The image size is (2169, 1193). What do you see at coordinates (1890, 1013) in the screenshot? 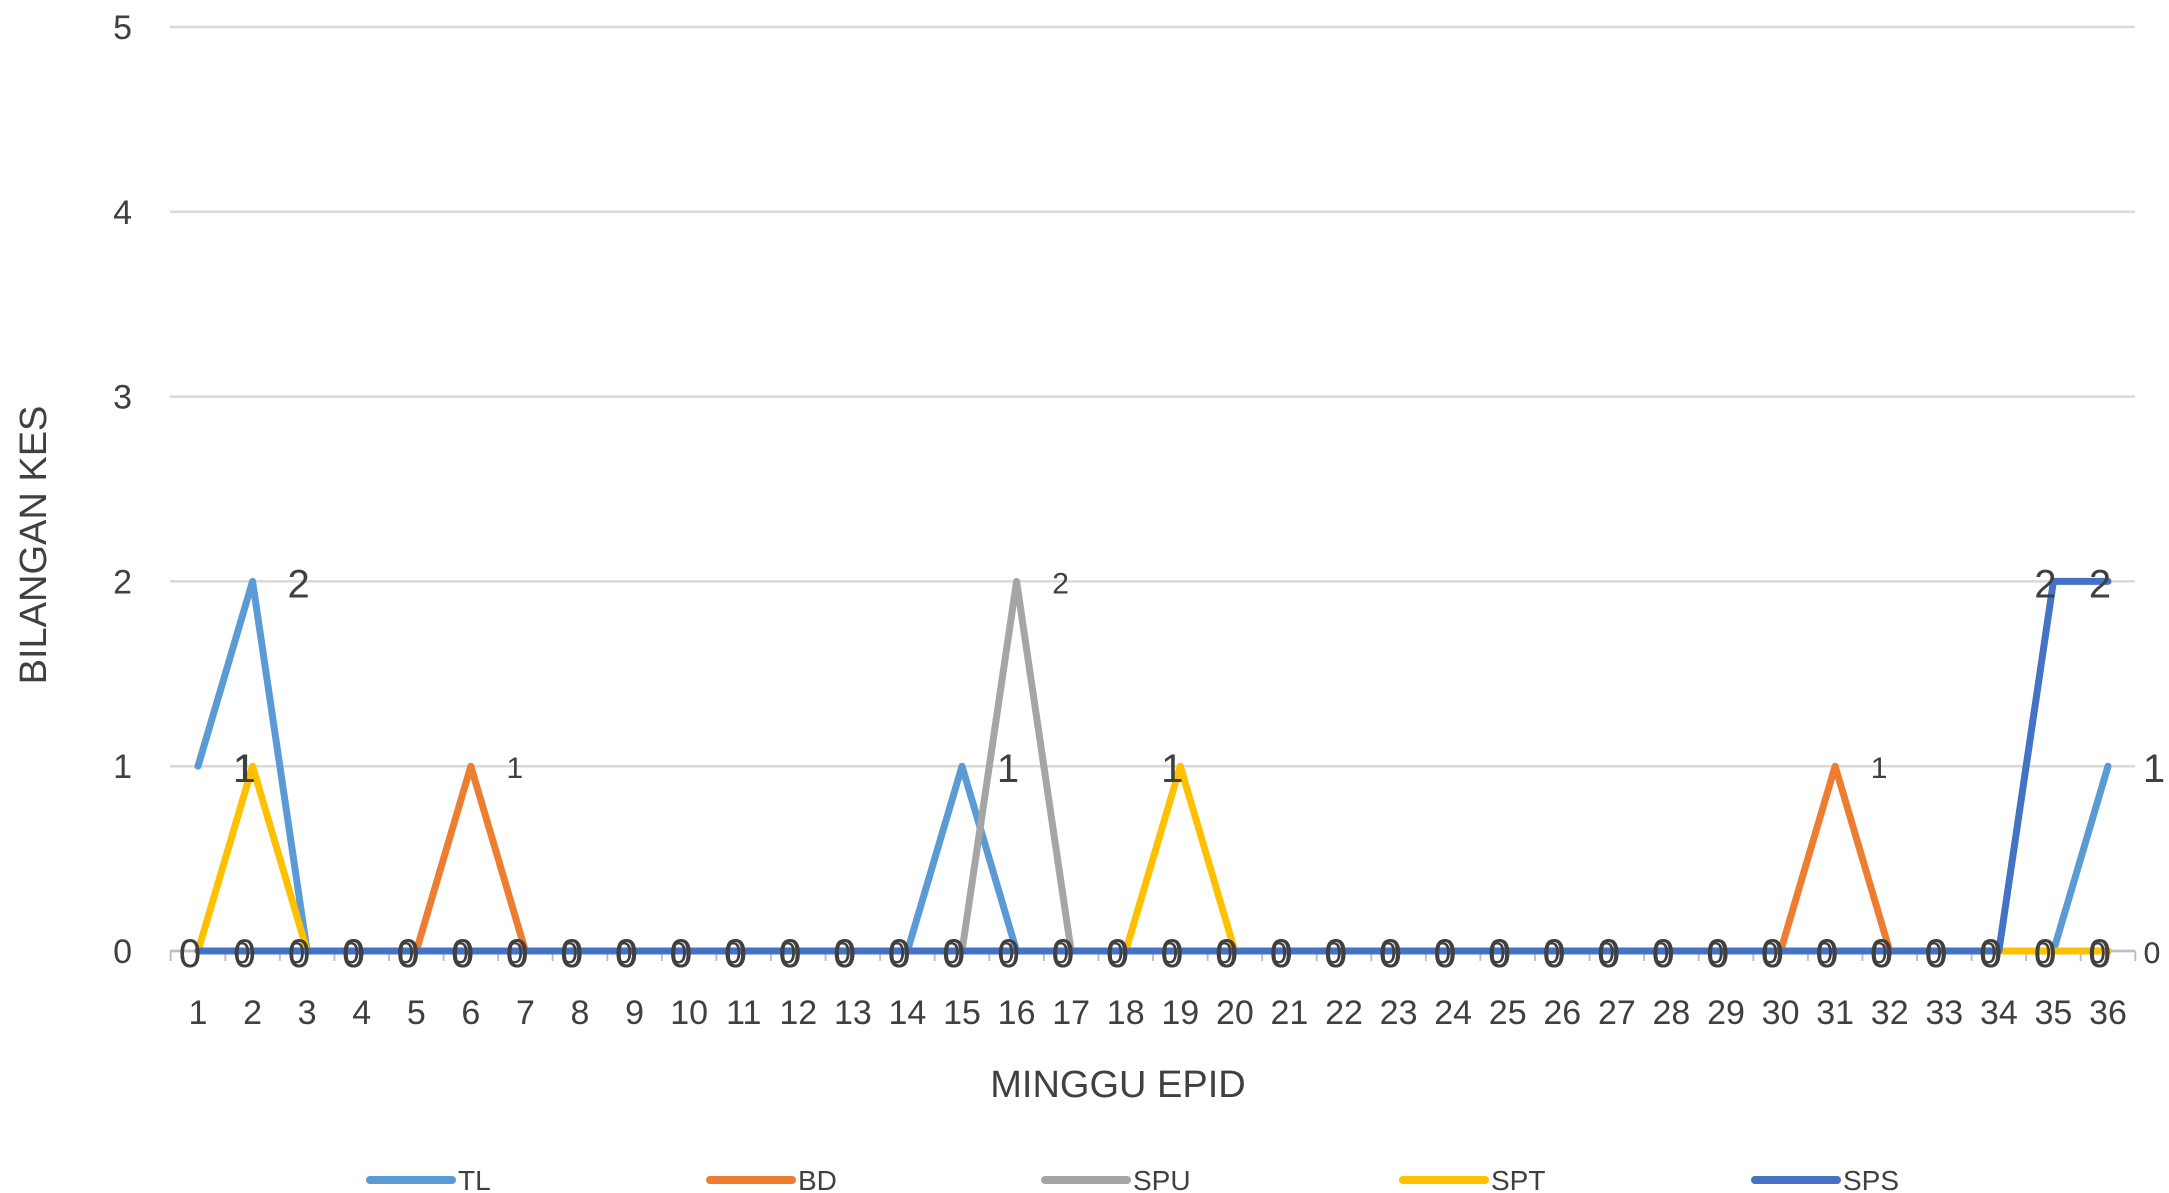
I see `x-tick-label: 32` at bounding box center [1890, 1013].